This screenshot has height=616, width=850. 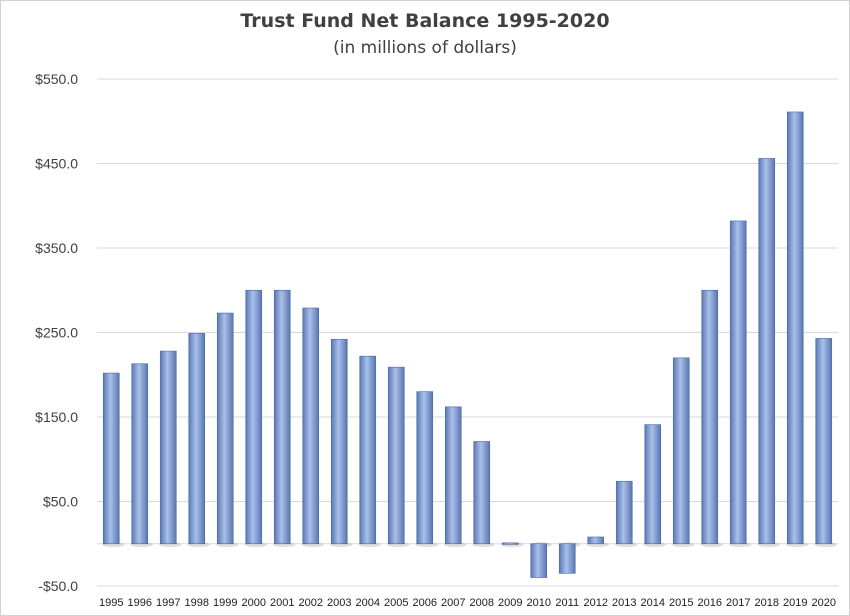 What do you see at coordinates (624, 512) in the screenshot?
I see `bar-2013` at bounding box center [624, 512].